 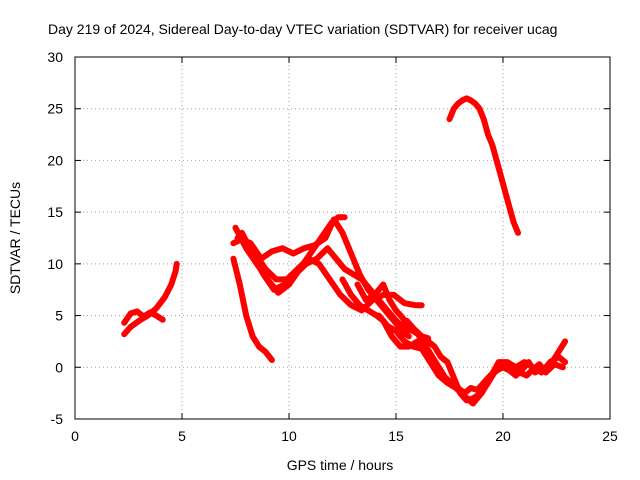 What do you see at coordinates (57, 419) in the screenshot?
I see `y-tick-label: -5` at bounding box center [57, 419].